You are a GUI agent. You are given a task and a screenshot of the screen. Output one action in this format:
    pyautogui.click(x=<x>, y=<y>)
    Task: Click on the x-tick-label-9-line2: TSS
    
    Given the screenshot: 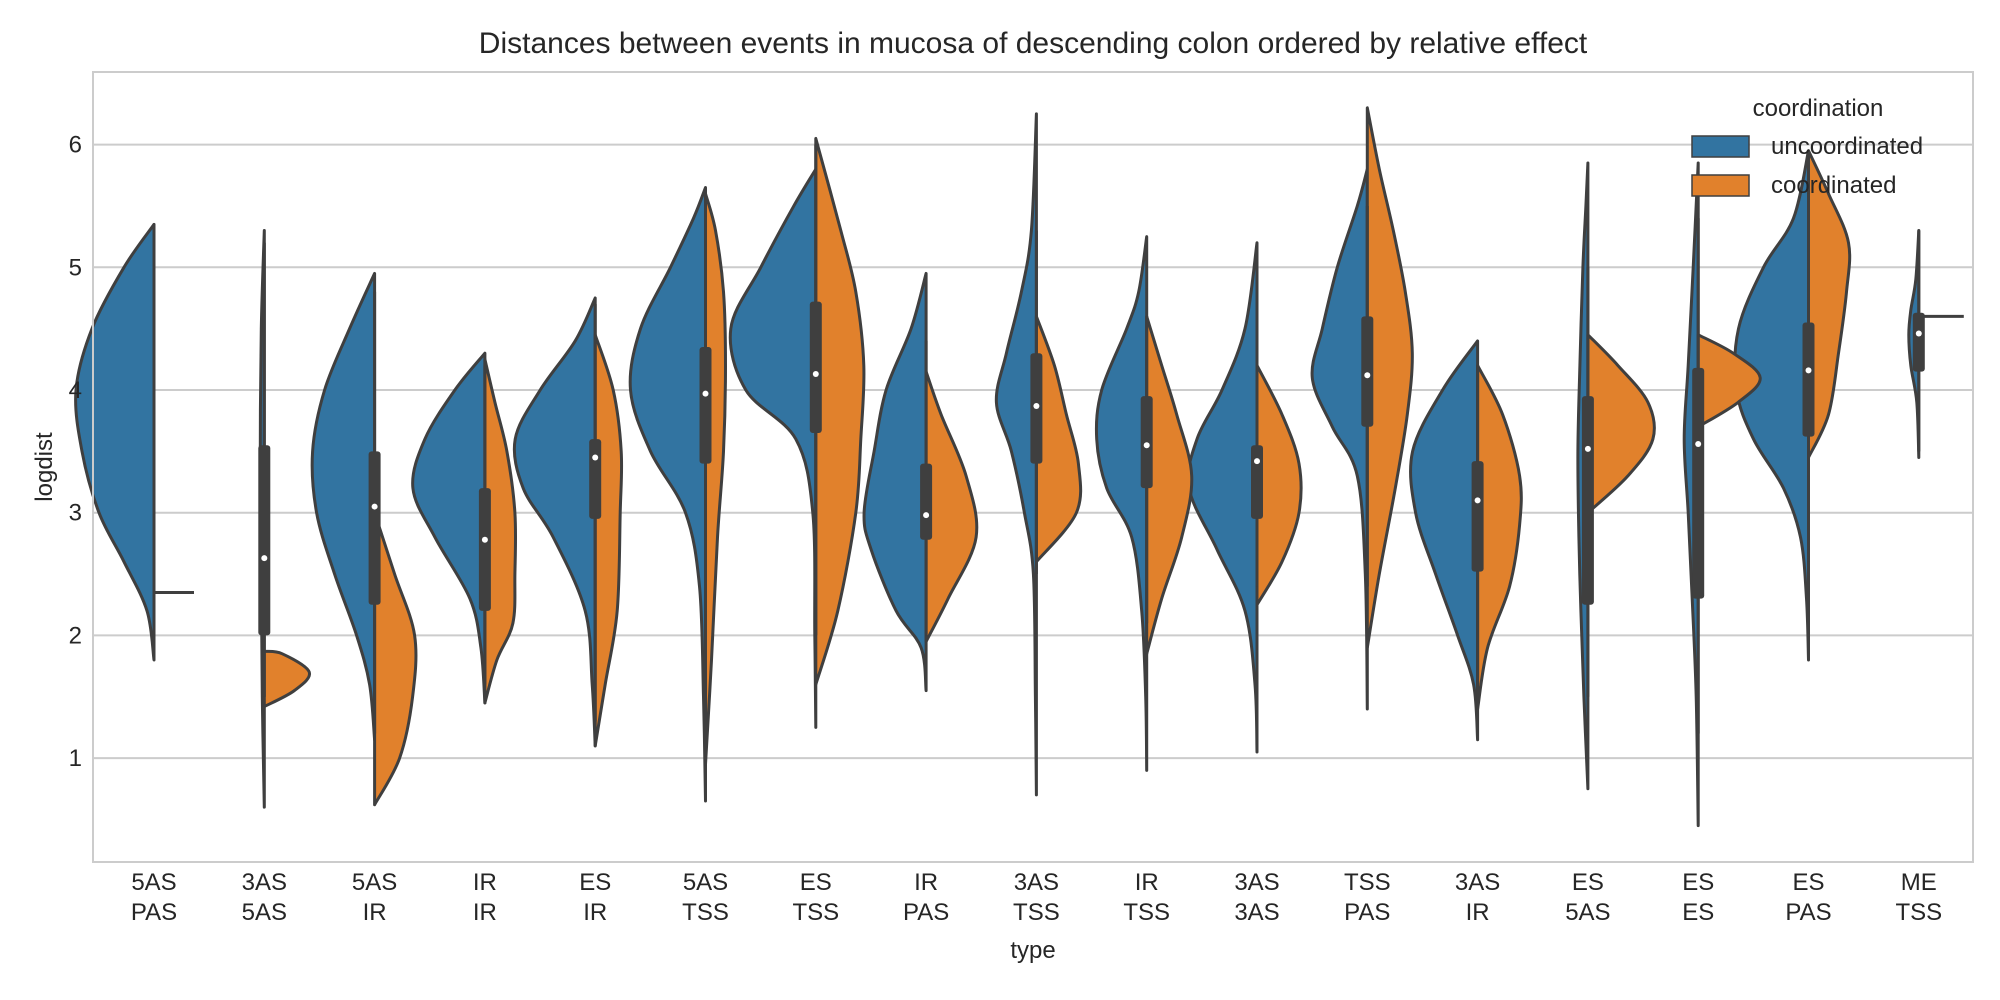 What is the action you would take?
    pyautogui.click(x=1146, y=912)
    